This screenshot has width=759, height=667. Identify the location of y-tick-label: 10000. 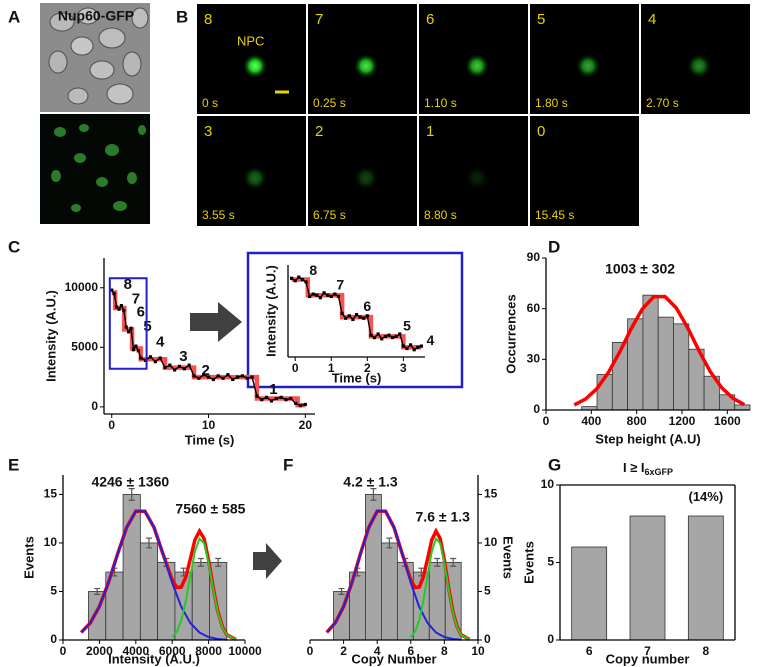
(82, 287).